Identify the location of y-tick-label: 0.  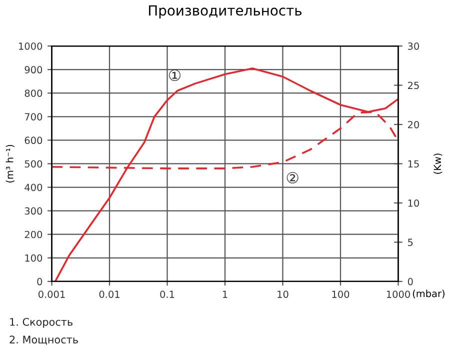
(39, 282).